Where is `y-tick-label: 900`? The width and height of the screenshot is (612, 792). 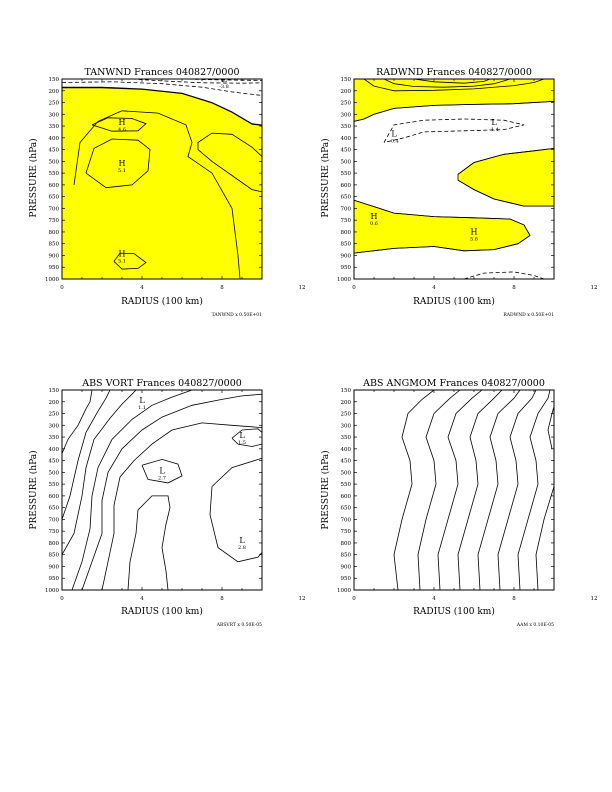
y-tick-label: 900 is located at coordinates (54, 256).